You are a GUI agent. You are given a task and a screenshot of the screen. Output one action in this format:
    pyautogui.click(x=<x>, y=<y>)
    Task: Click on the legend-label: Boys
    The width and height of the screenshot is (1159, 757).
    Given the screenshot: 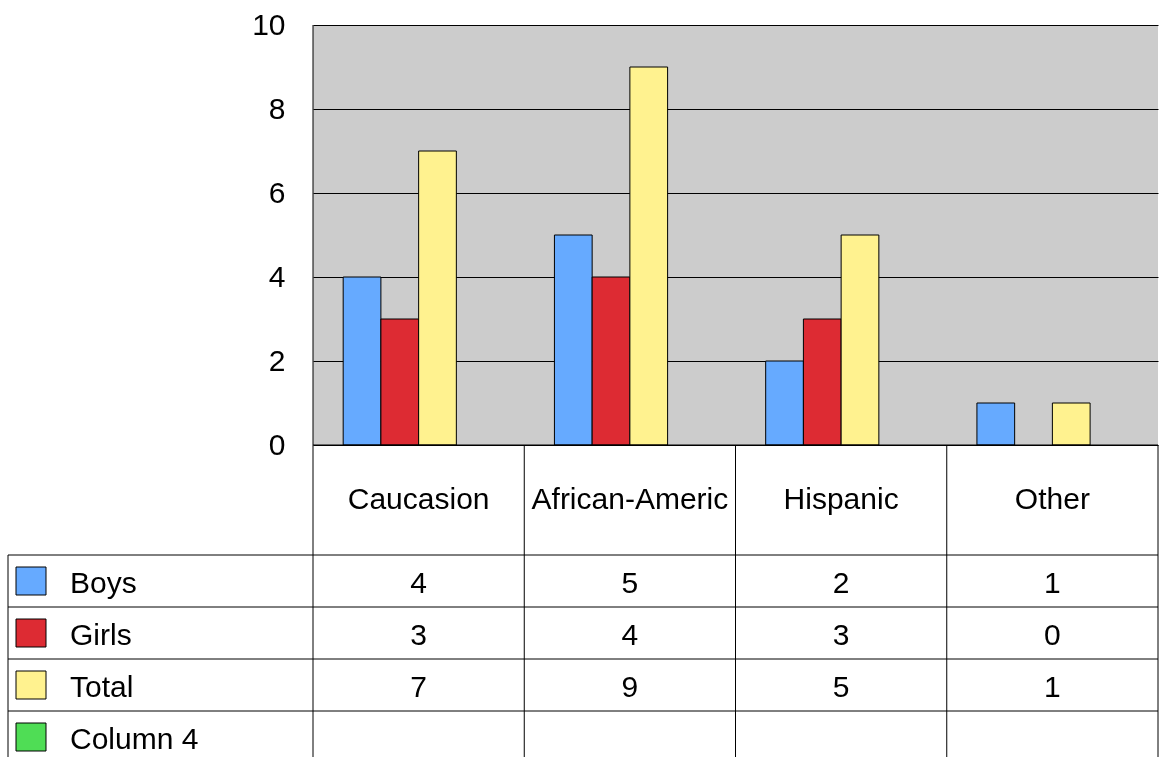 What is the action you would take?
    pyautogui.click(x=103, y=582)
    